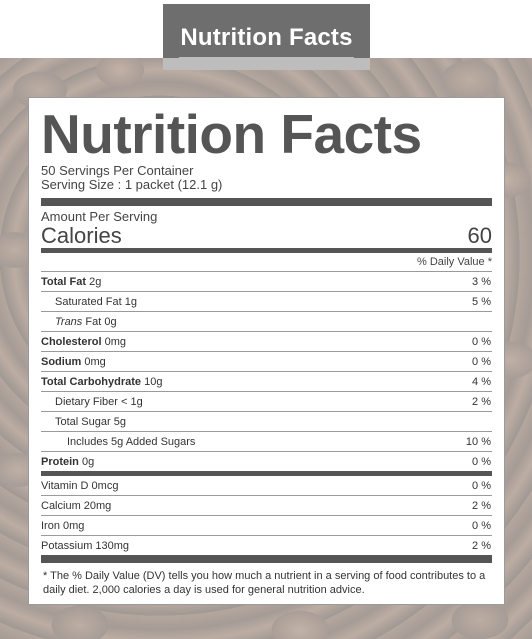 The width and height of the screenshot is (532, 639). What do you see at coordinates (95, 281) in the screenshot?
I see `nutrient-amount: 2g` at bounding box center [95, 281].